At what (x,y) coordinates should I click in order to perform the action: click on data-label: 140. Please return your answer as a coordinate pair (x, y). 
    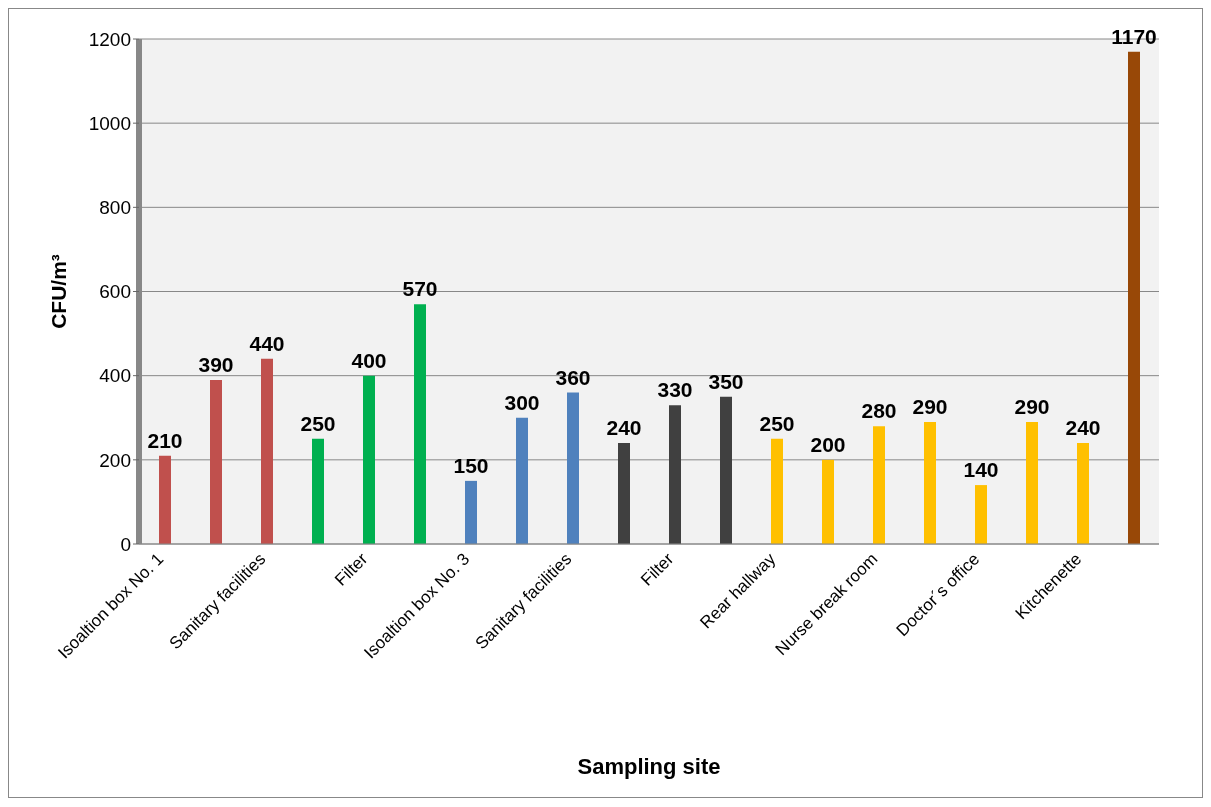
    Looking at the image, I should click on (981, 470).